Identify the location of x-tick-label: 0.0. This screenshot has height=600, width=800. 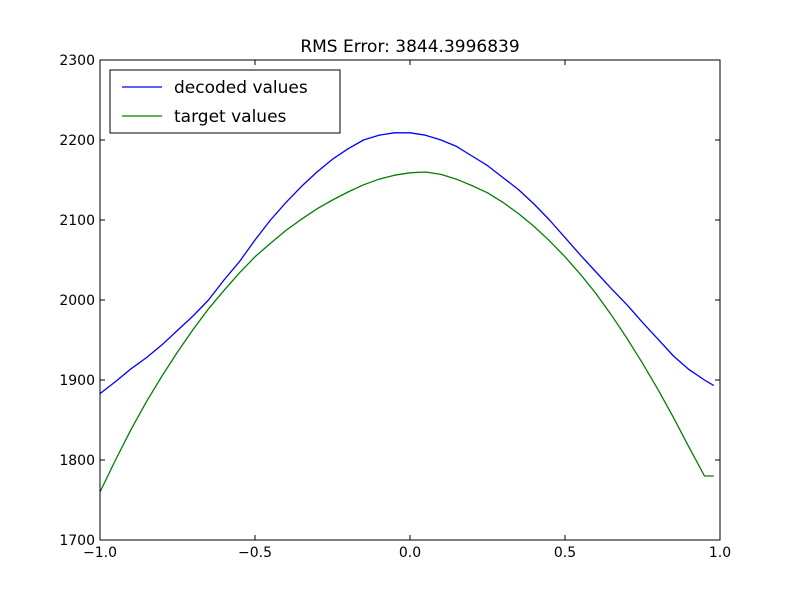
(410, 553).